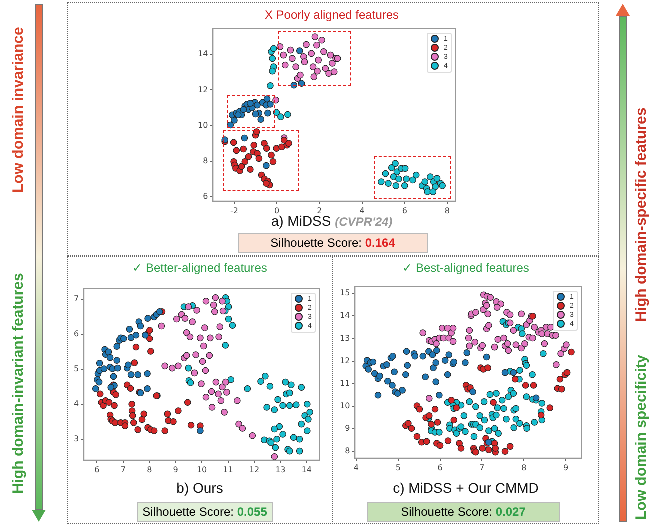  What do you see at coordinates (332, 15) in the screenshot?
I see `chart-title: X Poorly aligned features` at bounding box center [332, 15].